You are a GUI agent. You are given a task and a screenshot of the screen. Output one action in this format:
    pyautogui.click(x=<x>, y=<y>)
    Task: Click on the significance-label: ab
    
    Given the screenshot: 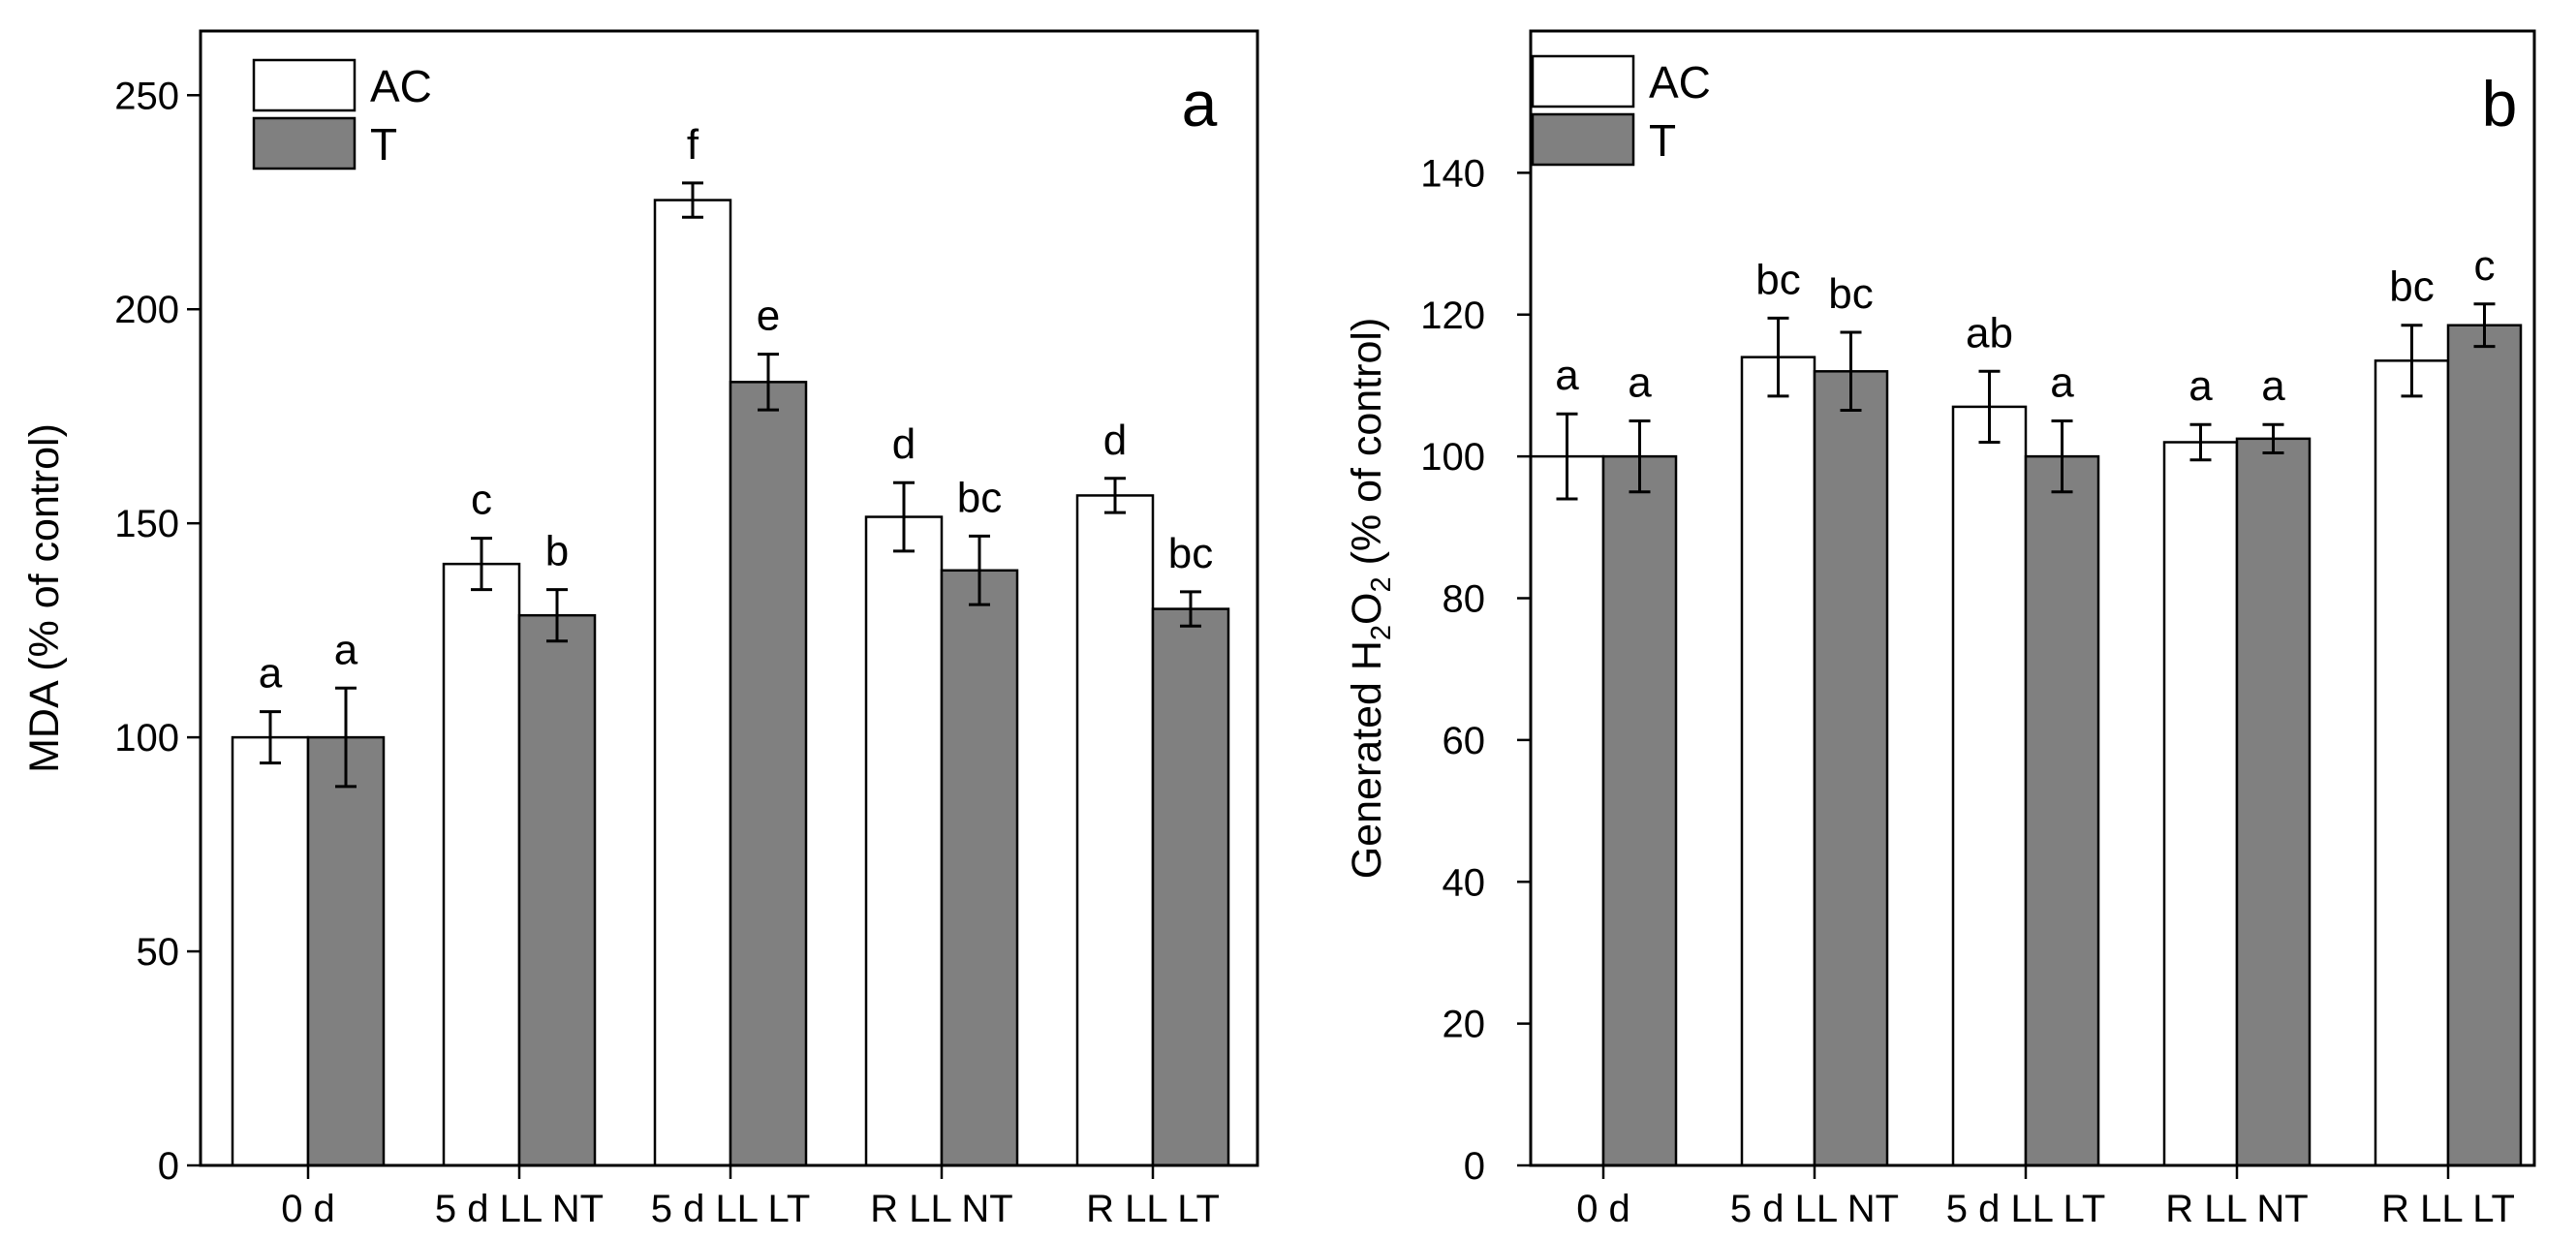 What is the action you would take?
    pyautogui.click(x=1989, y=332)
    